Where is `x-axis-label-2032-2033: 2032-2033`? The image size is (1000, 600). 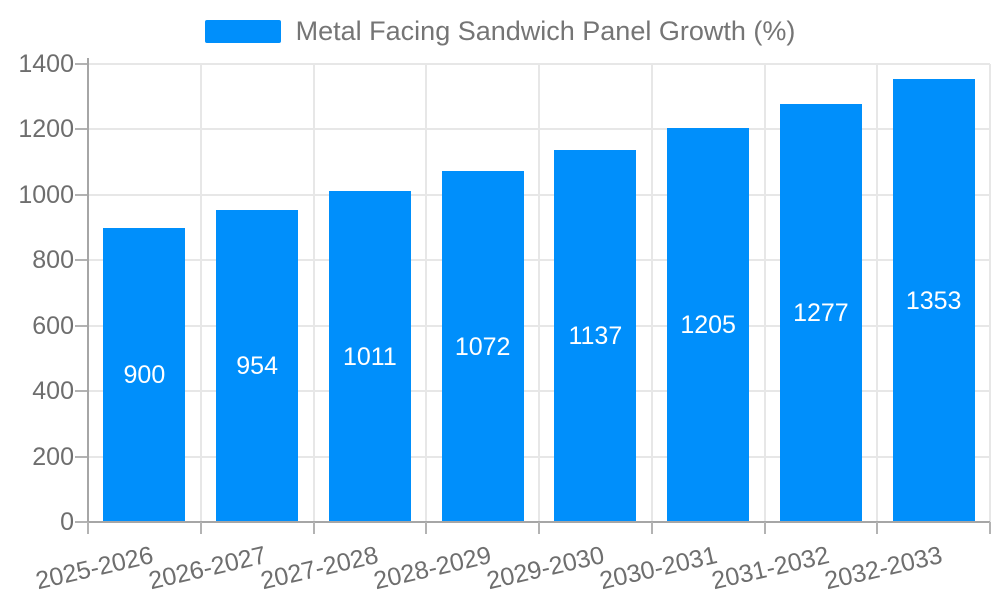 x-axis-label-2032-2033: 2032-2033 is located at coordinates (883, 568).